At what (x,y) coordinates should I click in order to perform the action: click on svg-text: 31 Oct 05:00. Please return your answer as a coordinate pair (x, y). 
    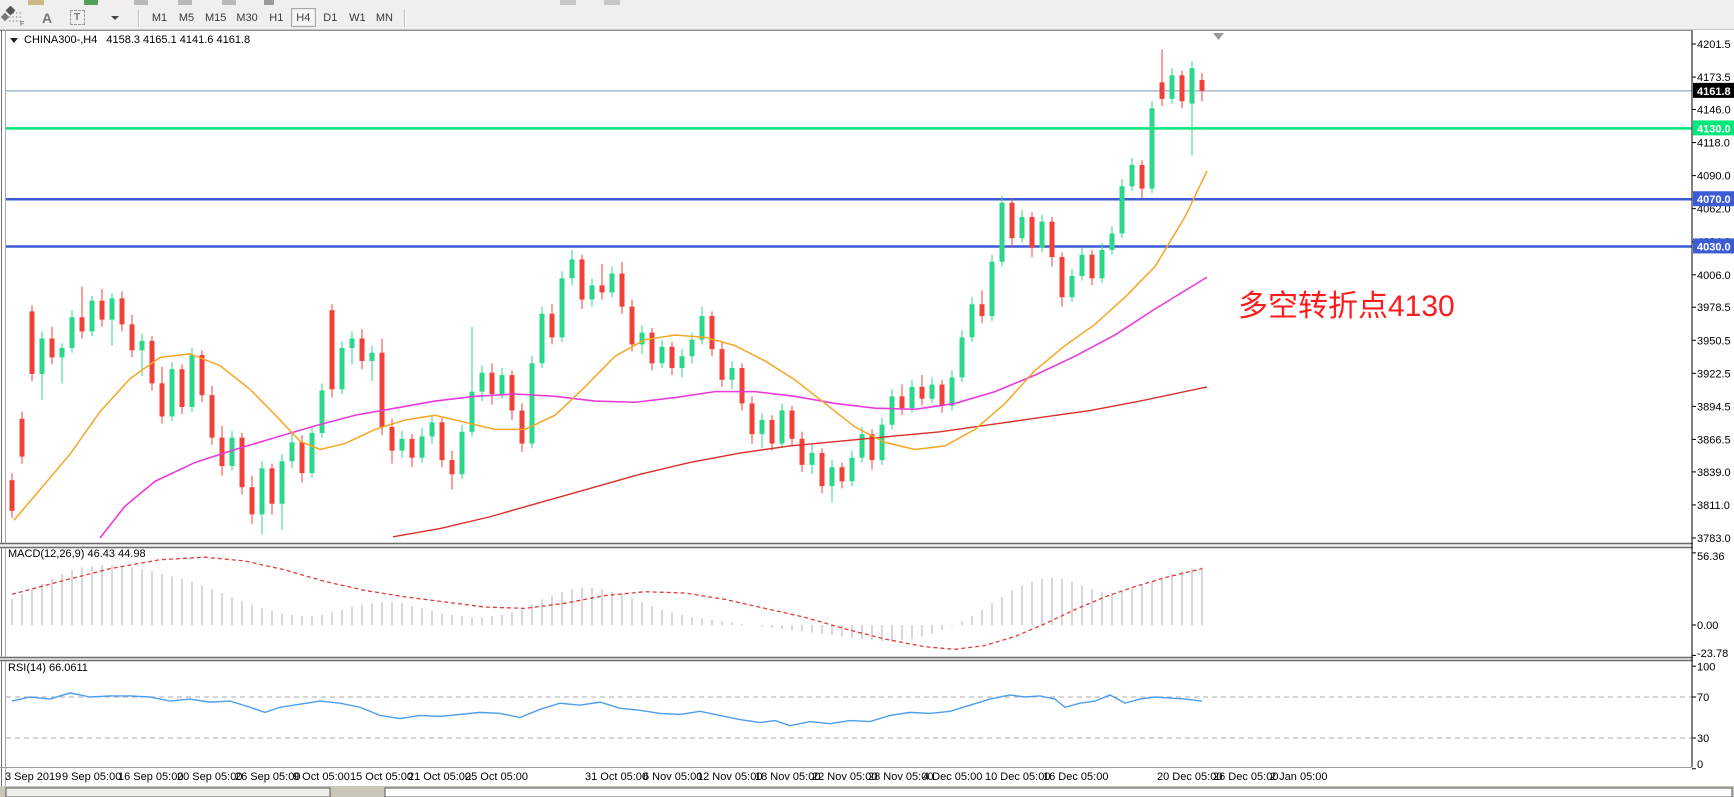
    Looking at the image, I should click on (616, 777).